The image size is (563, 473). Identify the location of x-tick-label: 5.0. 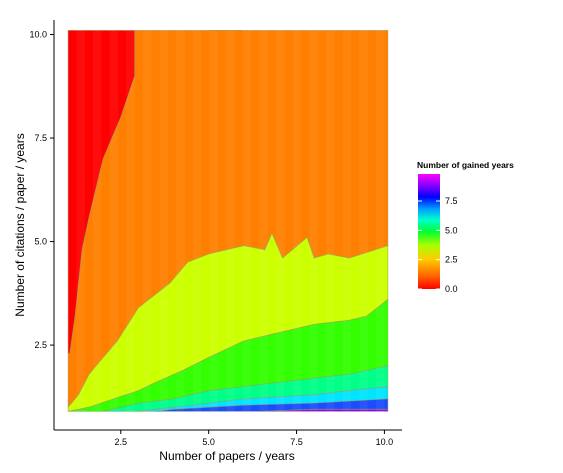
(208, 442).